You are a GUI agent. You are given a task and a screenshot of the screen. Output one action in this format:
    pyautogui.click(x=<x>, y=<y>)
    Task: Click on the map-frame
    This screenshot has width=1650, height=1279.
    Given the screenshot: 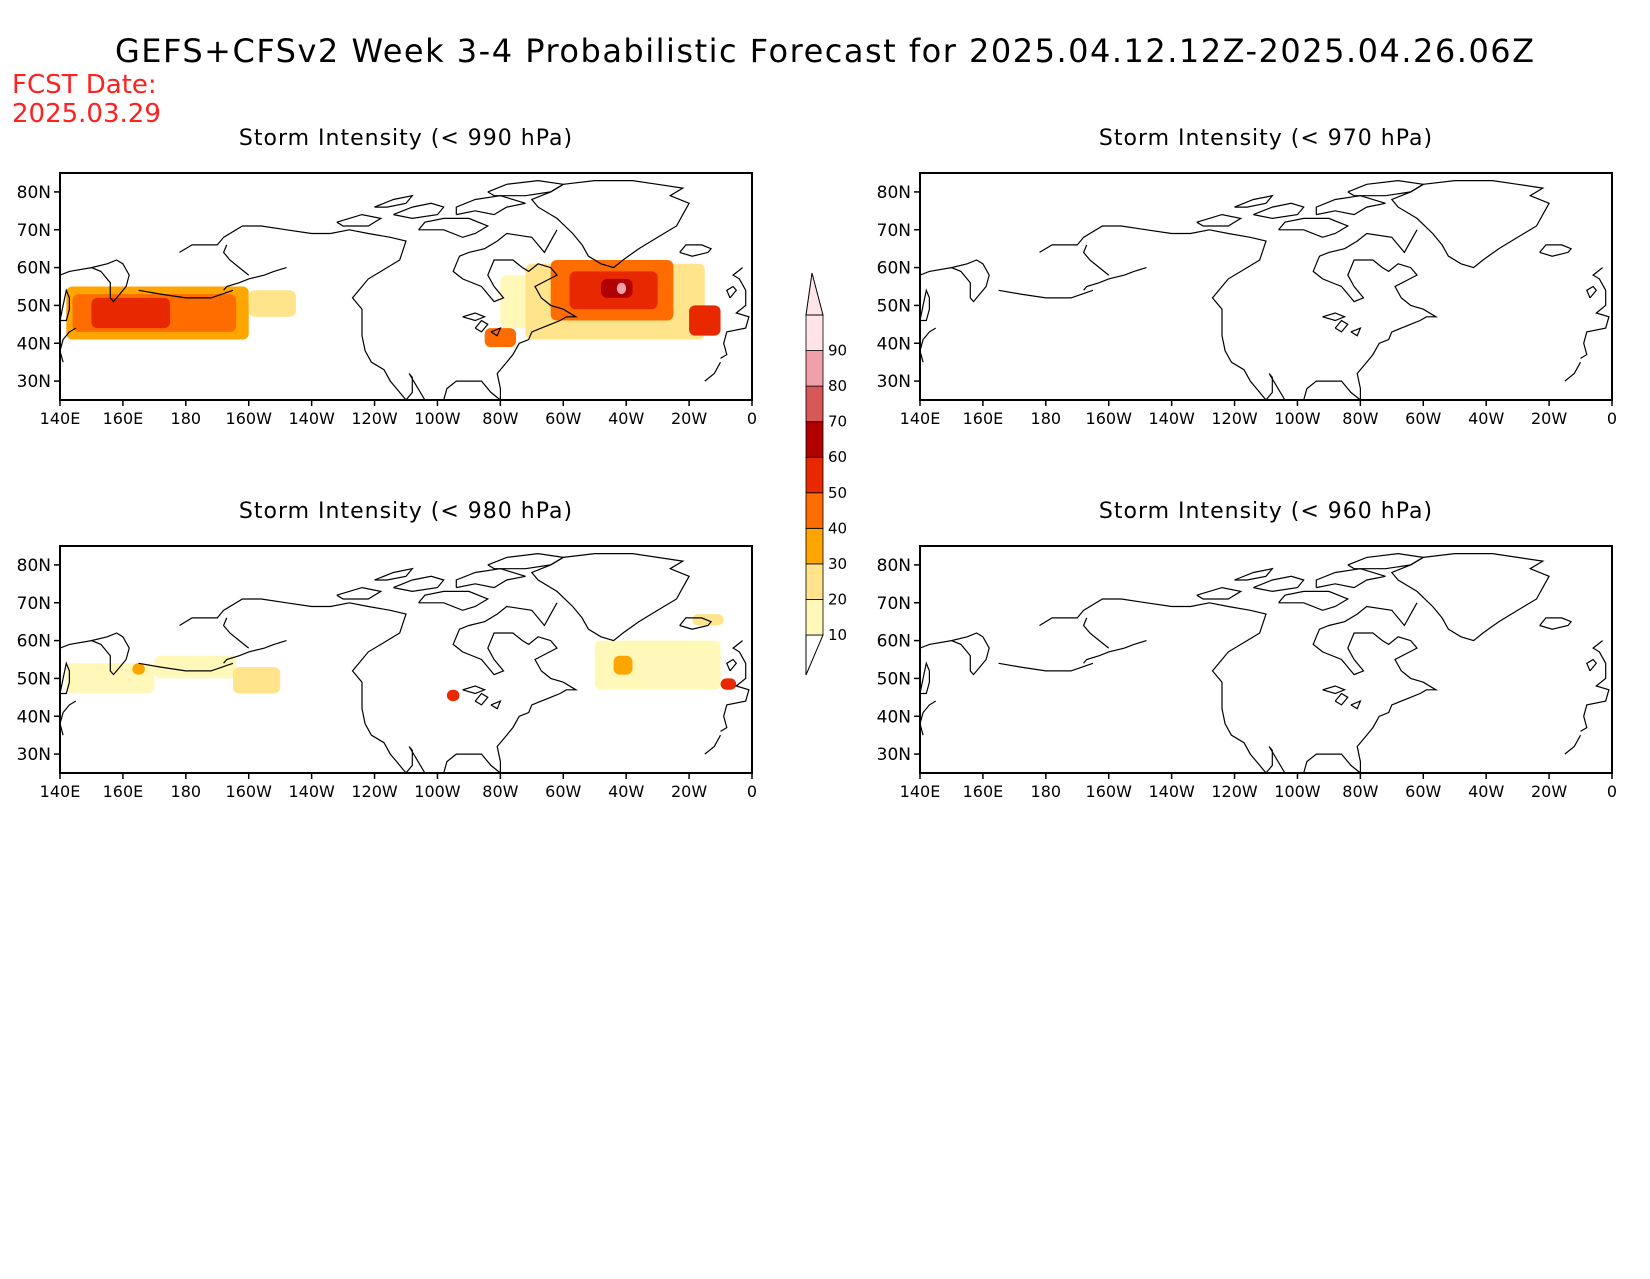 What is the action you would take?
    pyautogui.click(x=406, y=659)
    